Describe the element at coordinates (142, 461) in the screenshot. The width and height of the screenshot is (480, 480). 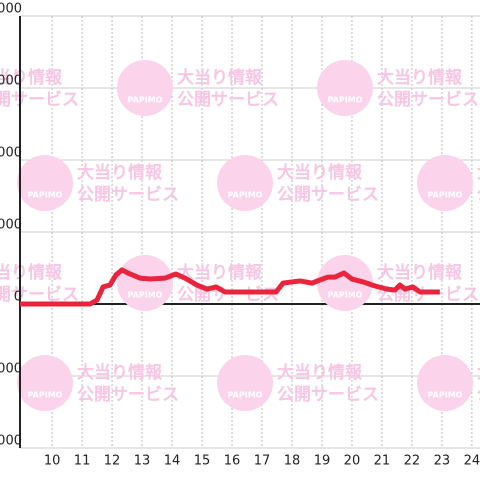
I see `x-tick-label: 13` at that location.